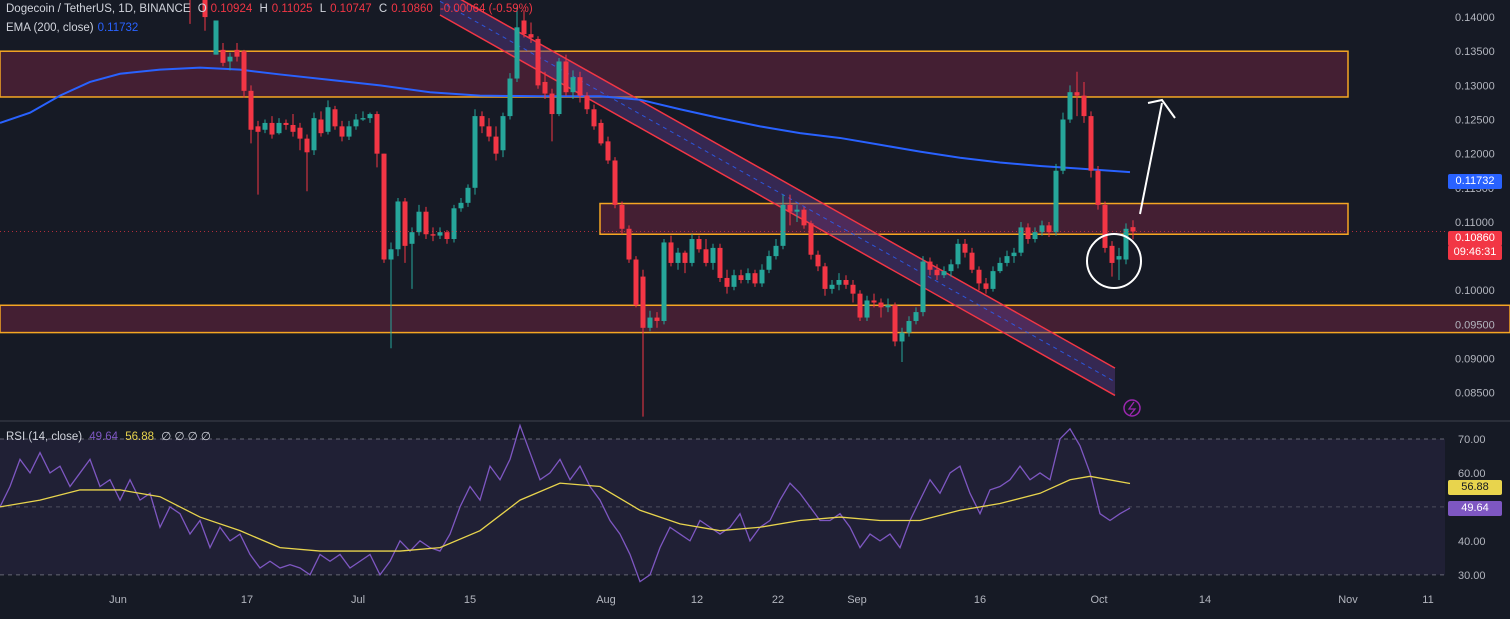  I want to click on price-tick-9: 0.13000, so click(1475, 86).